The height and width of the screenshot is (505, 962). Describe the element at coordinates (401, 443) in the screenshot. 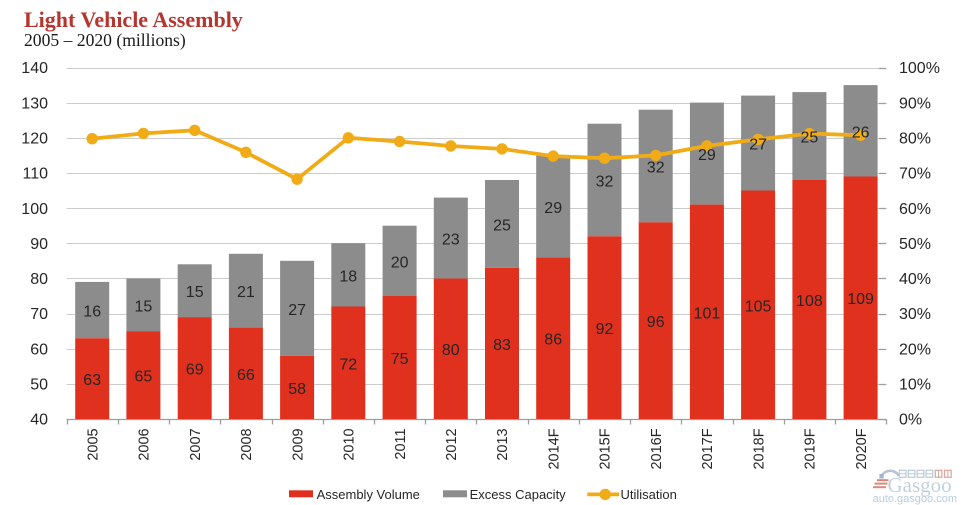

I see `svg-text: 2011` at that location.